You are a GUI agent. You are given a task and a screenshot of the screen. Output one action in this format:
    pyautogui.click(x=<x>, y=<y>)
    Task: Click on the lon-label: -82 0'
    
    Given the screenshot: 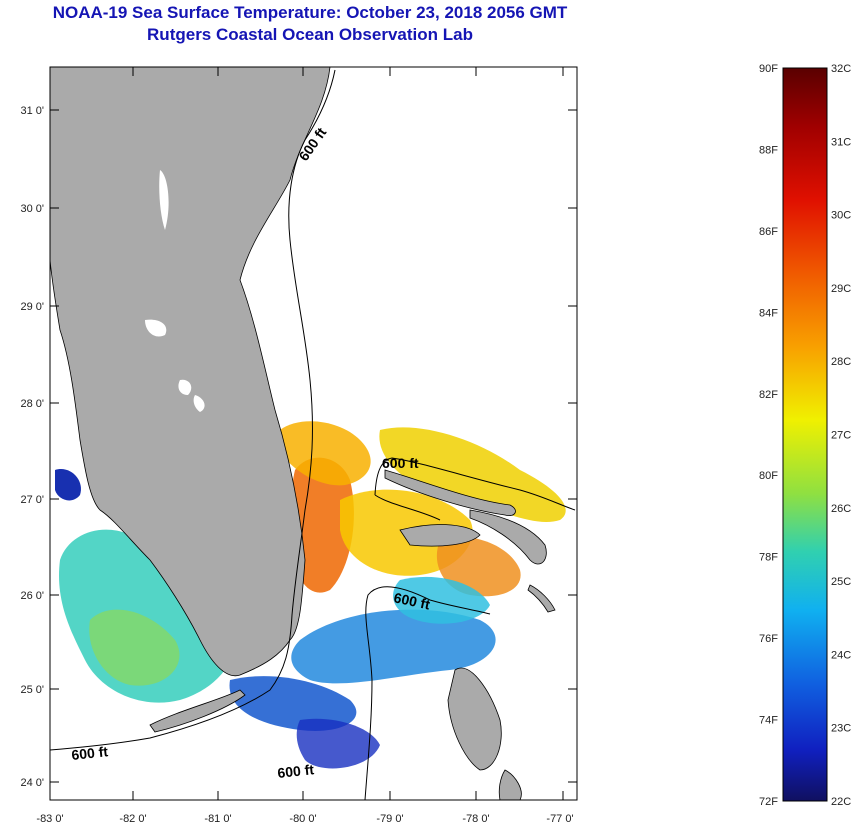 What is the action you would take?
    pyautogui.click(x=132, y=819)
    